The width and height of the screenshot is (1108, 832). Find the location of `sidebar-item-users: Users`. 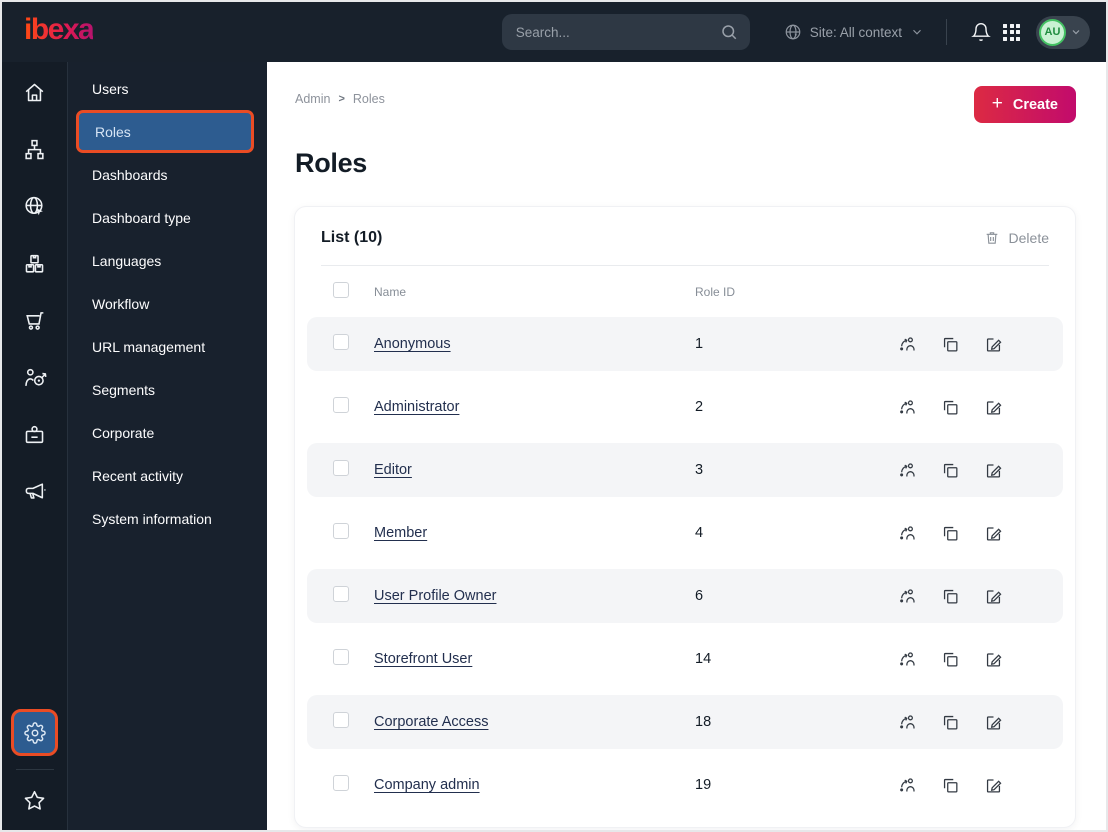

sidebar-item-users: Users is located at coordinates (110, 88).